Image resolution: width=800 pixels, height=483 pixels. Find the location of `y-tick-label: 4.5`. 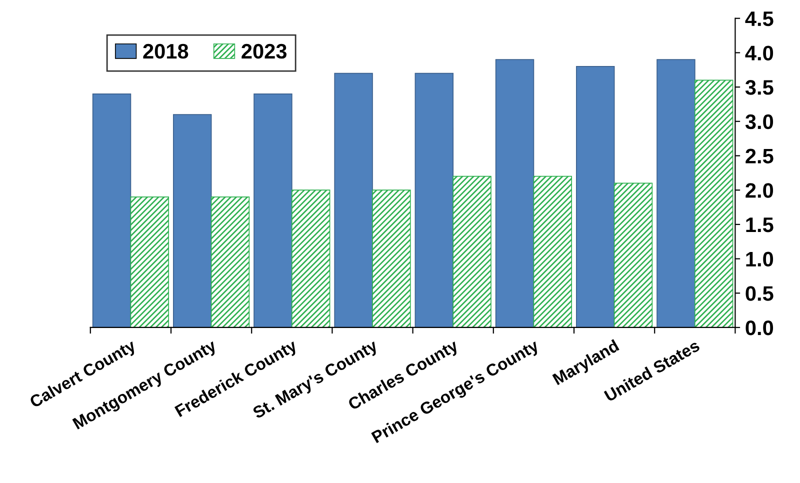

y-tick-label: 4.5 is located at coordinates (759, 19).